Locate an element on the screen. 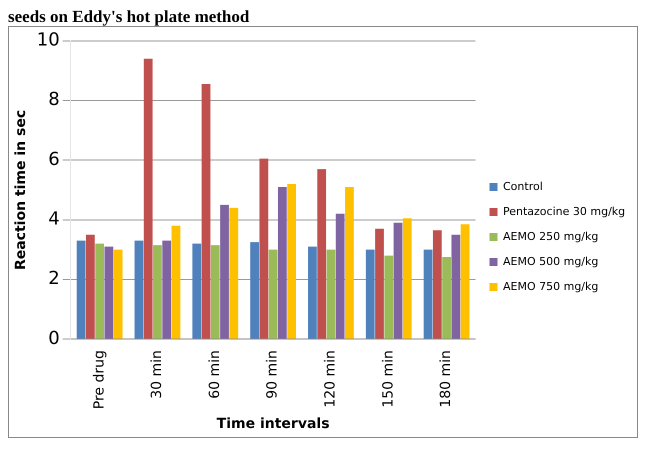 The height and width of the screenshot is (452, 655). y-tick-label: 2 is located at coordinates (54, 279).